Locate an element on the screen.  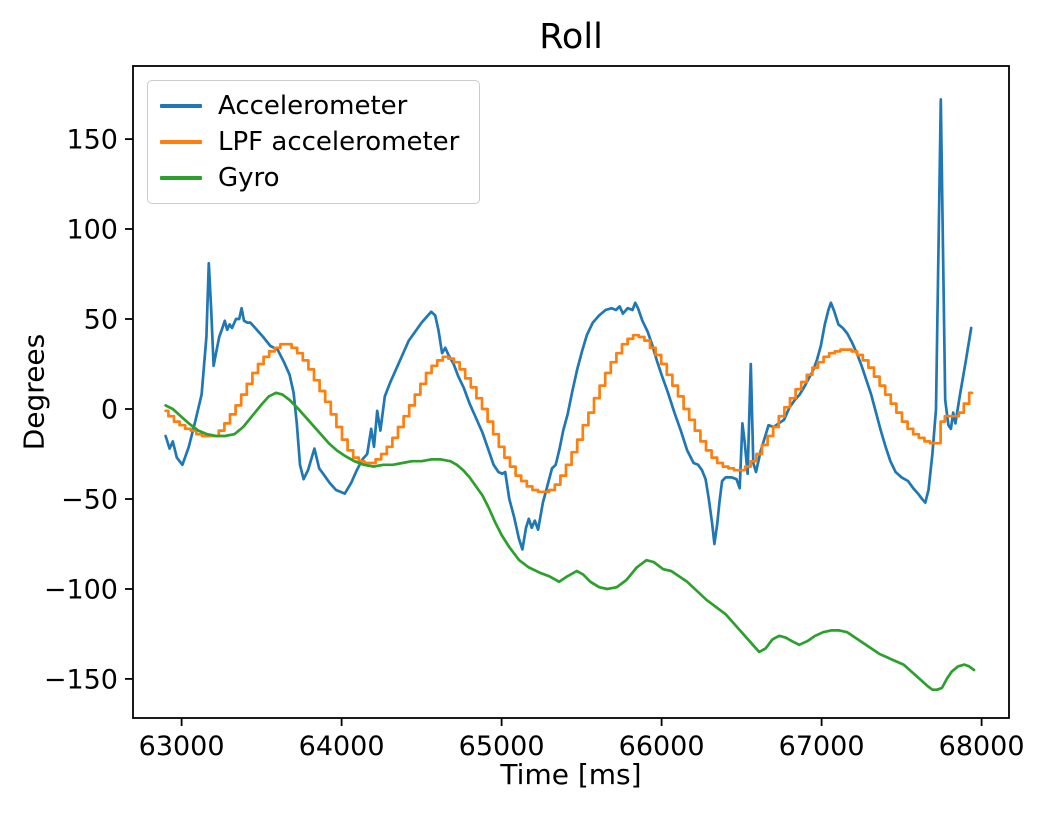
y-tick-label: 150 is located at coordinates (92, 140).